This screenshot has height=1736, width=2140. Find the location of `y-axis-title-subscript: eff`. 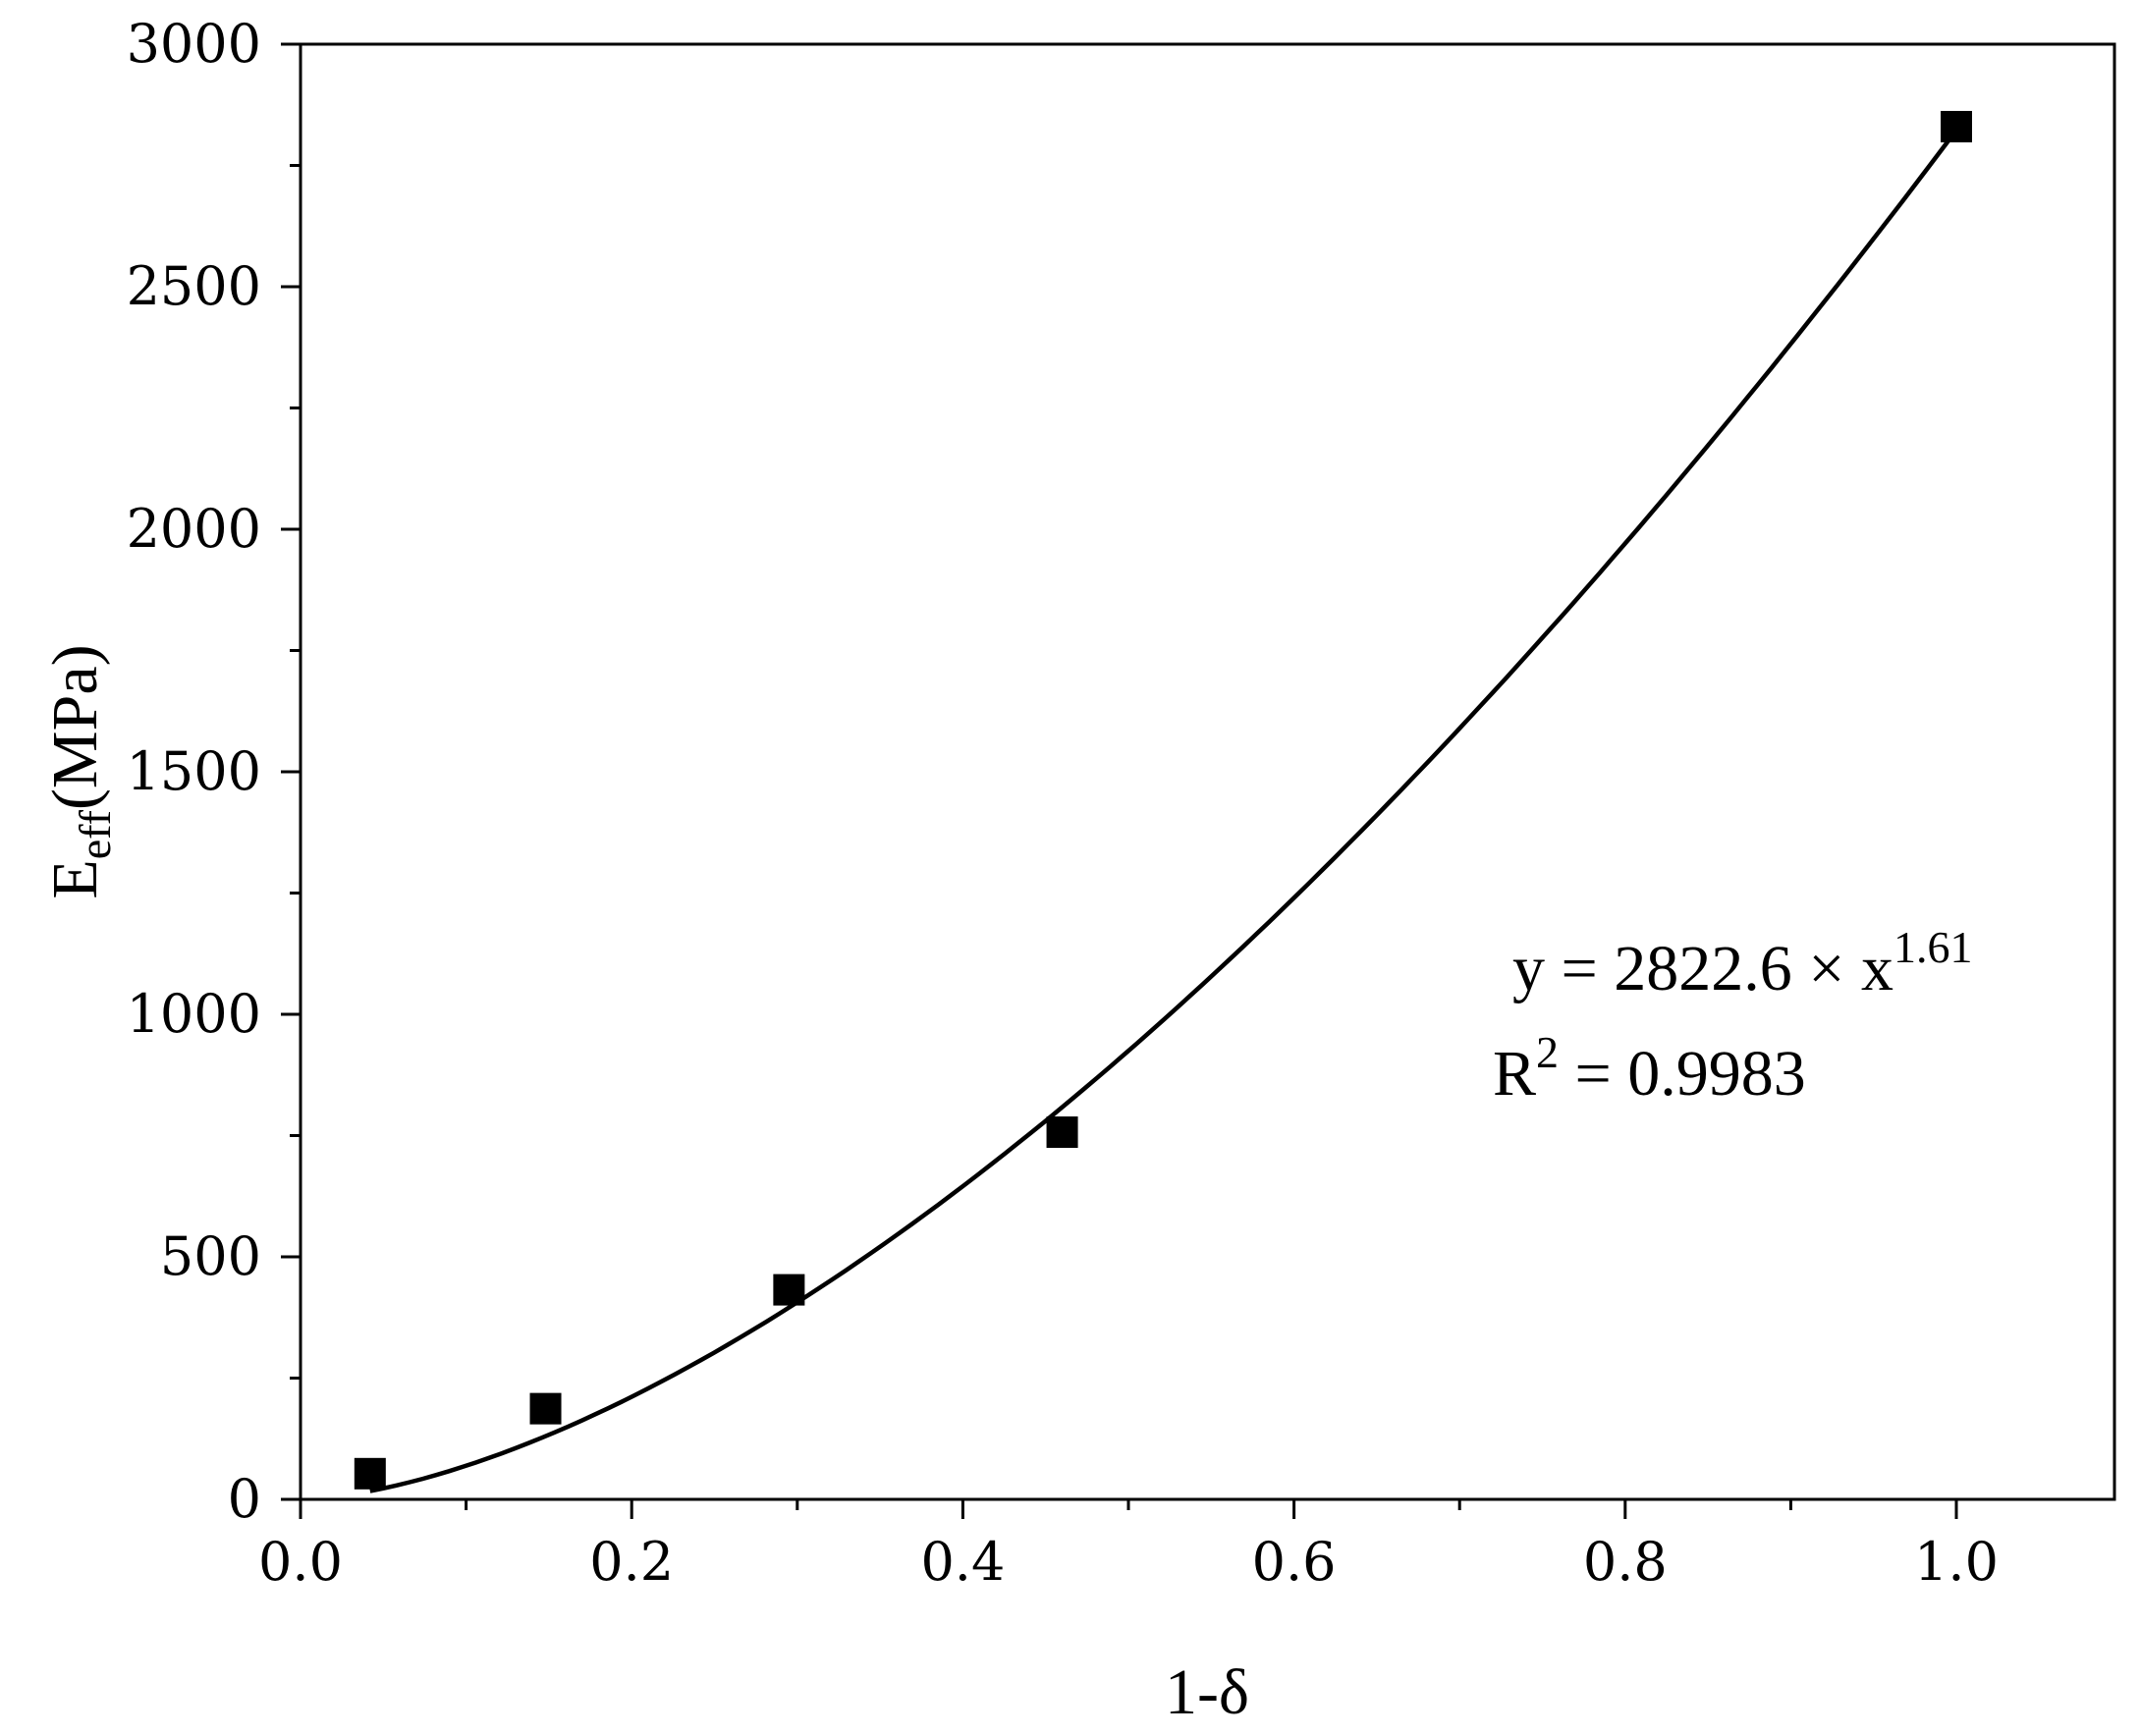

y-axis-title-subscript: eff is located at coordinates (95, 834).